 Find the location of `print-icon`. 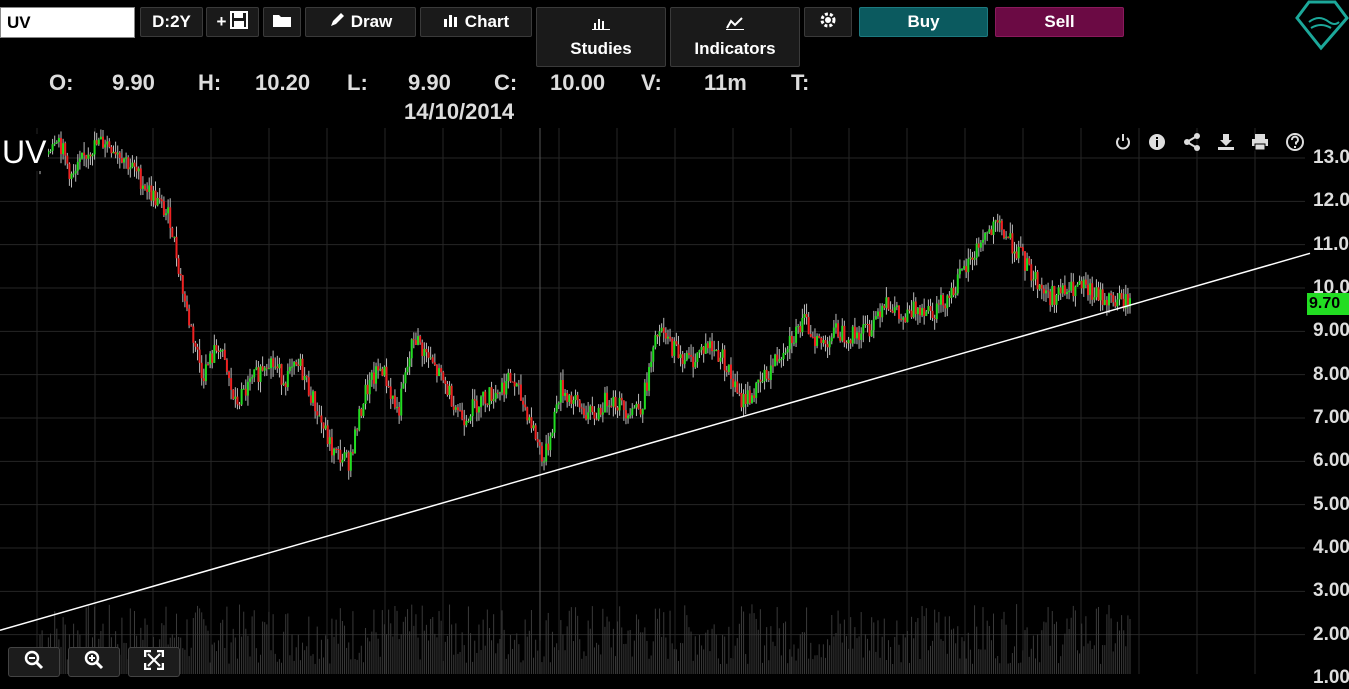

print-icon is located at coordinates (1260, 142).